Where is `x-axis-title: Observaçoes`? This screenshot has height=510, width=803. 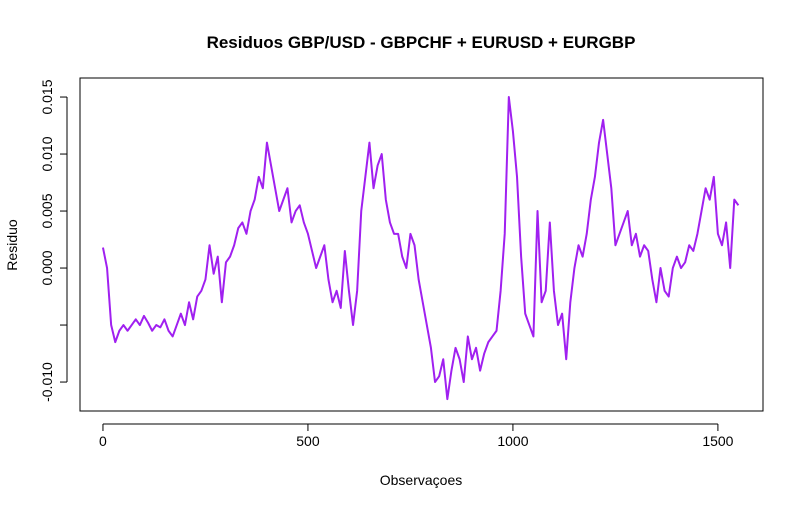
x-axis-title: Observaçoes is located at coordinates (421, 480).